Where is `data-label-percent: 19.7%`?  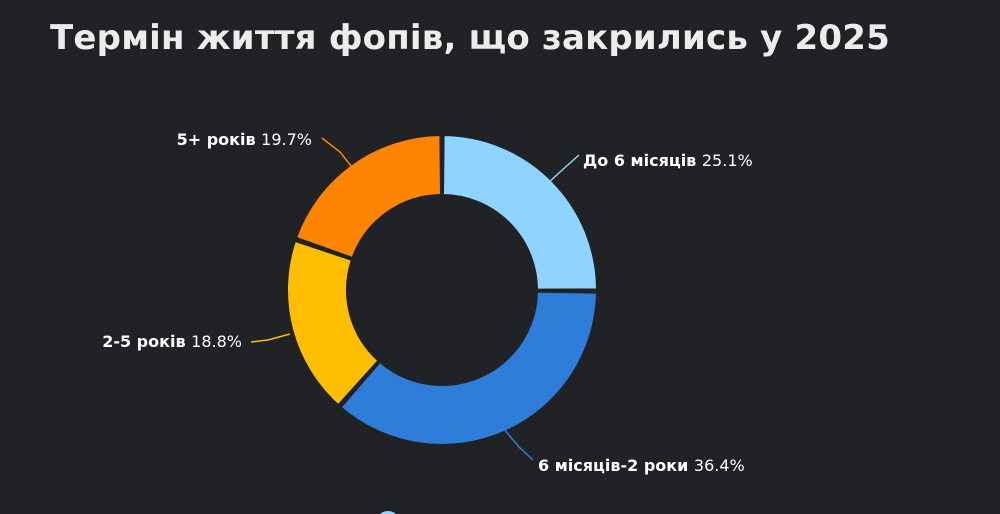 data-label-percent: 19.7% is located at coordinates (286, 139).